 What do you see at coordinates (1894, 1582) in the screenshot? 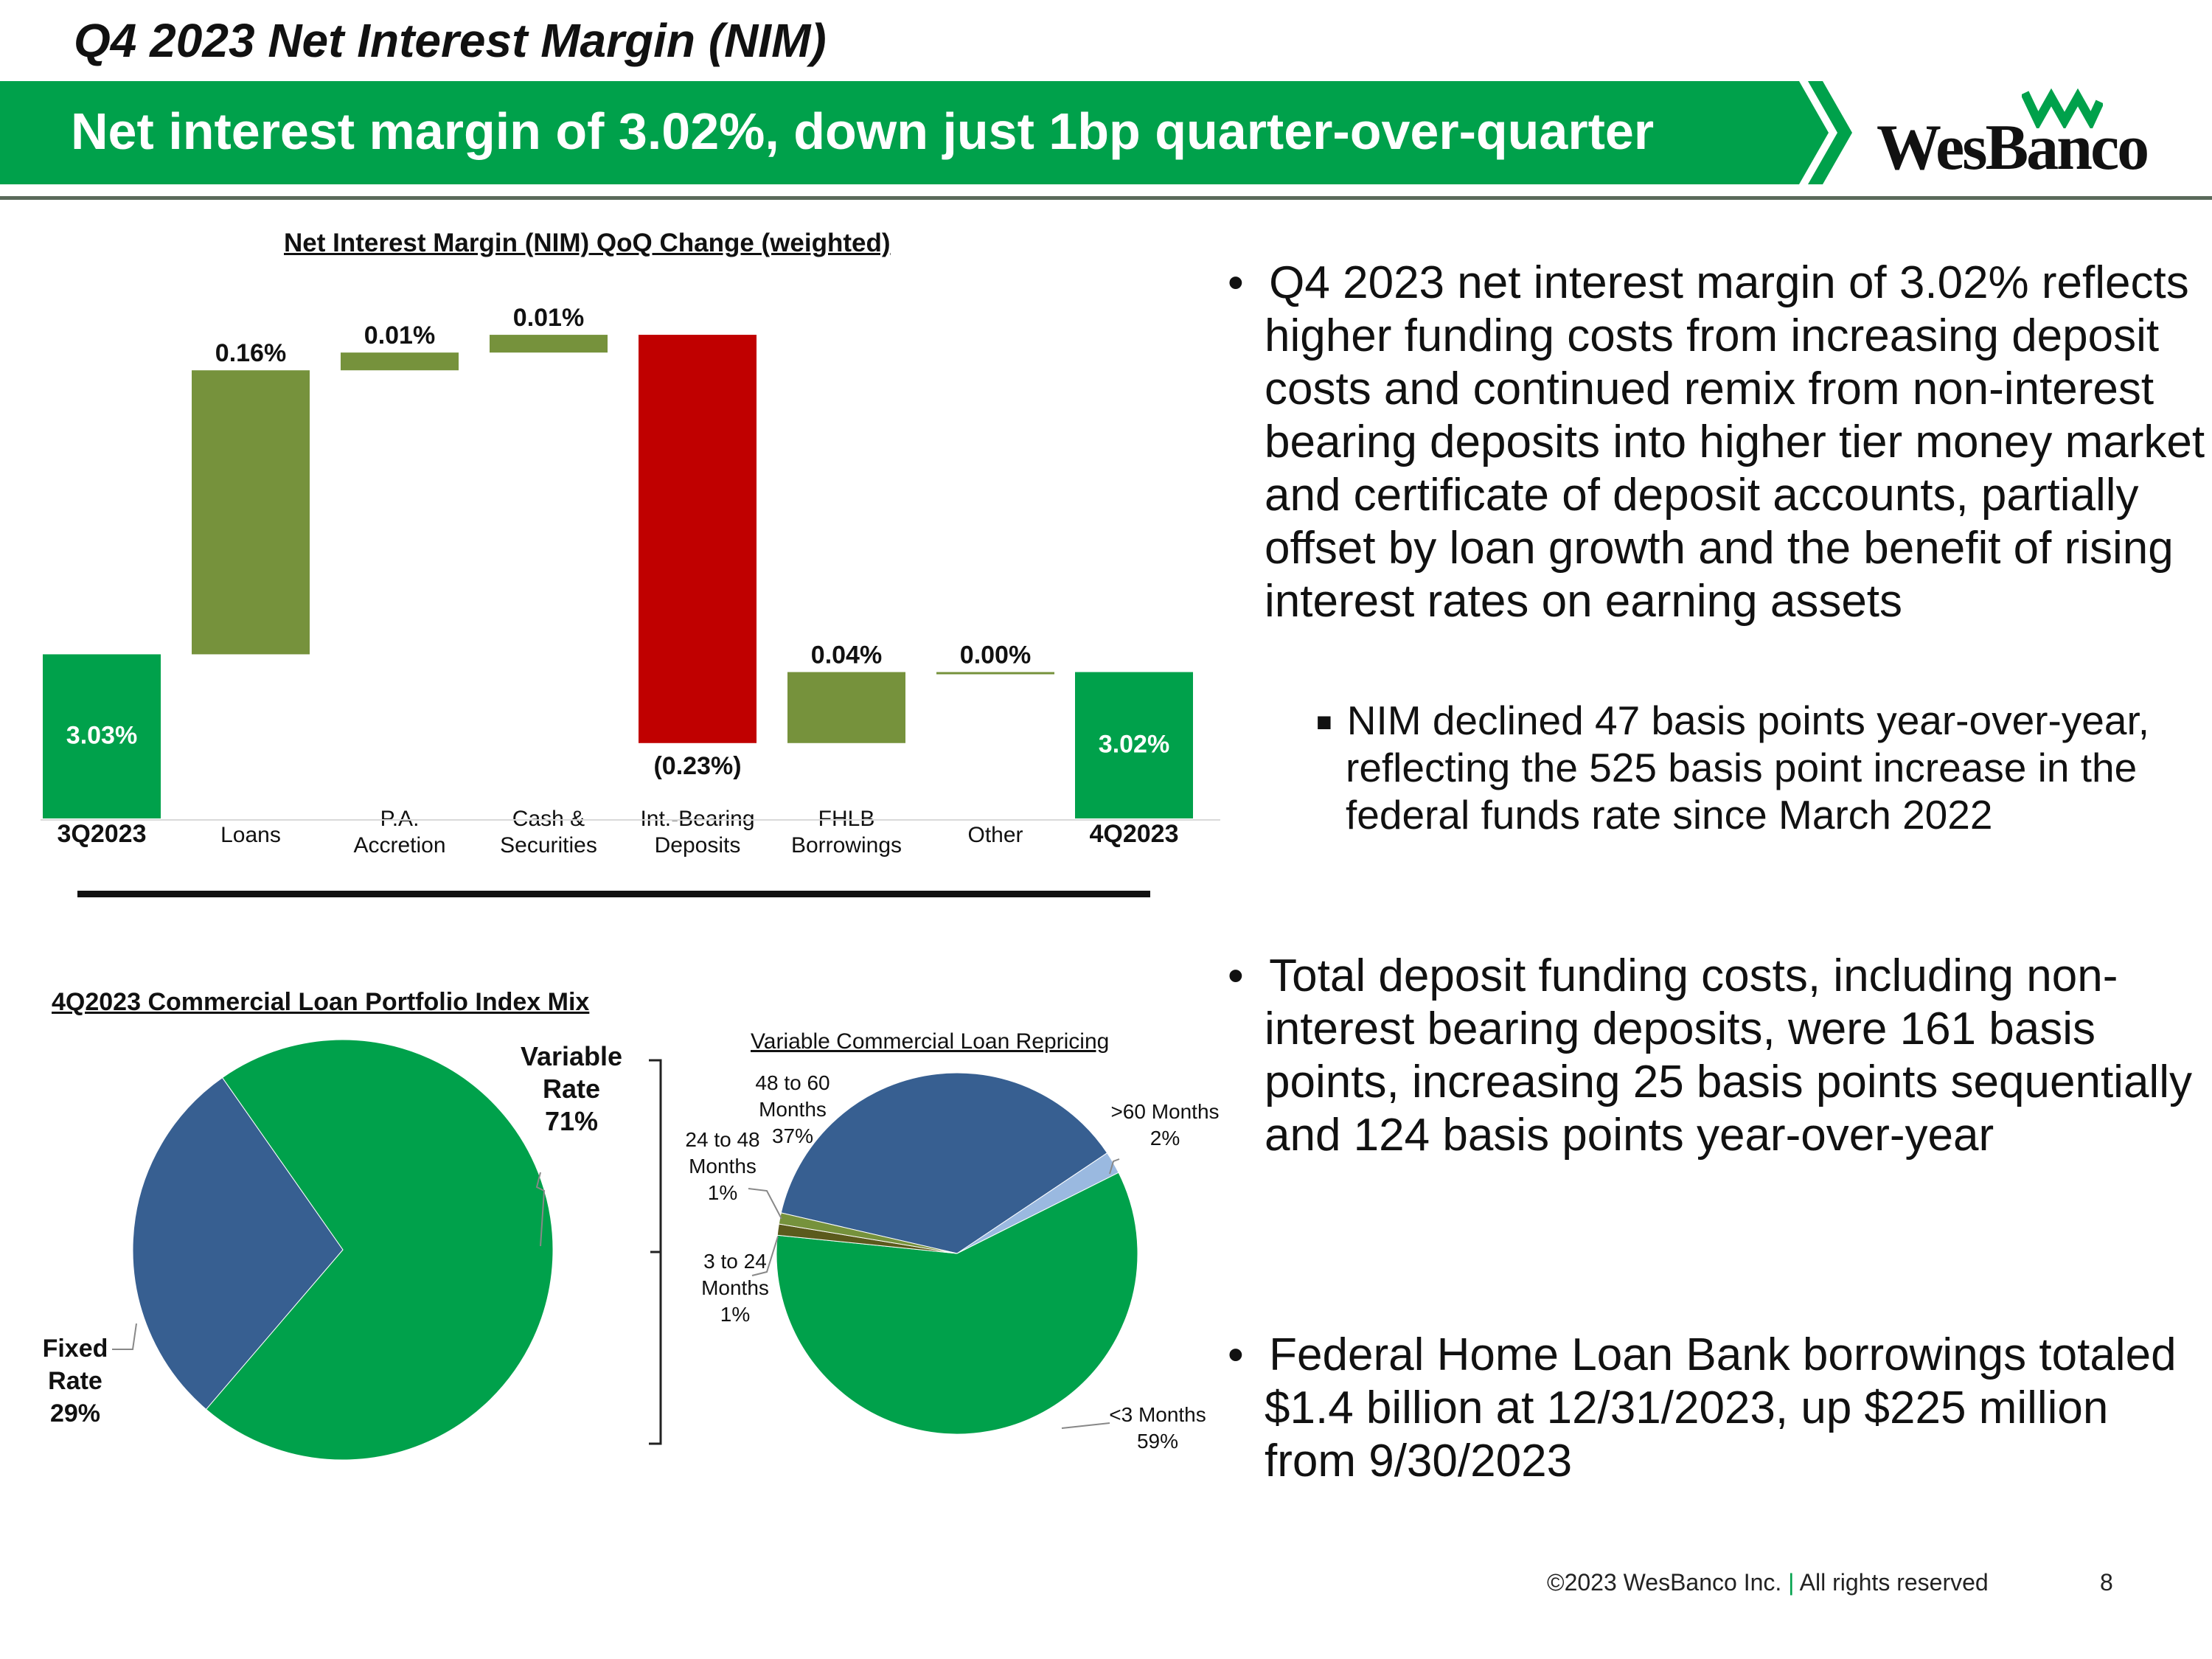
I see `rights-text: All rights reserved` at bounding box center [1894, 1582].